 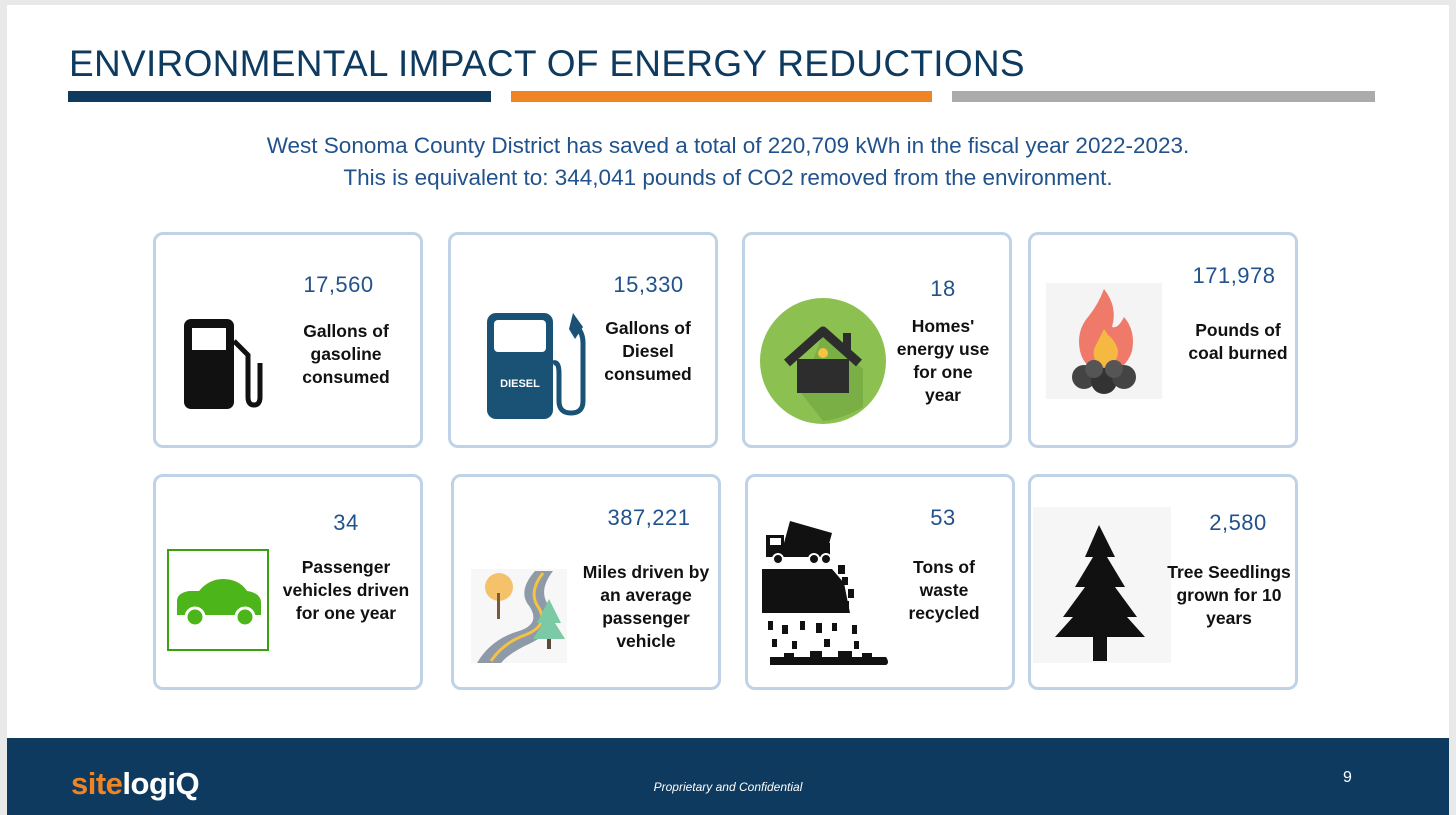 What do you see at coordinates (823, 361) in the screenshot?
I see `house-icon` at bounding box center [823, 361].